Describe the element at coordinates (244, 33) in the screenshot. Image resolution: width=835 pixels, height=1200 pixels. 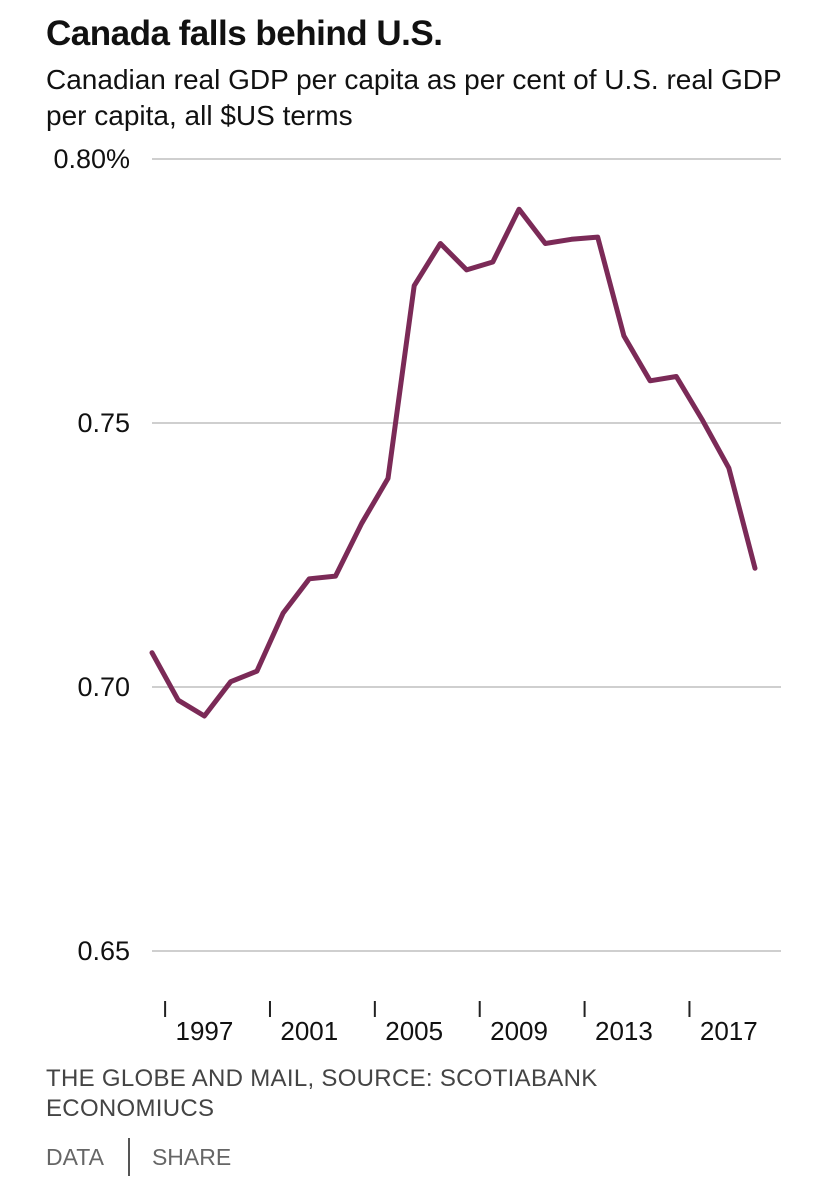
I see `chart-title: Canada falls behind U.S.` at that location.